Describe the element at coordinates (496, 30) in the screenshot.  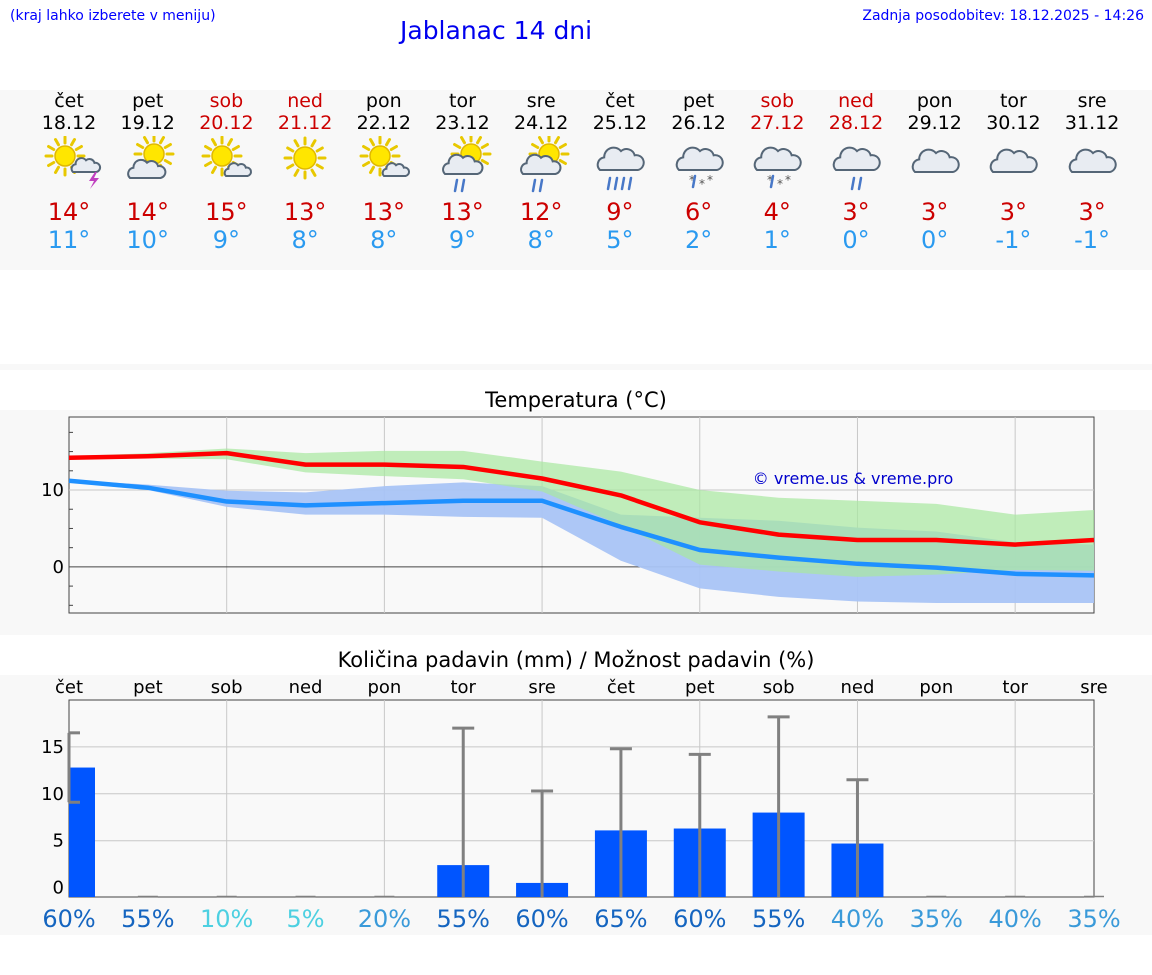
I see `page-title: Jablanac 14 dni` at that location.